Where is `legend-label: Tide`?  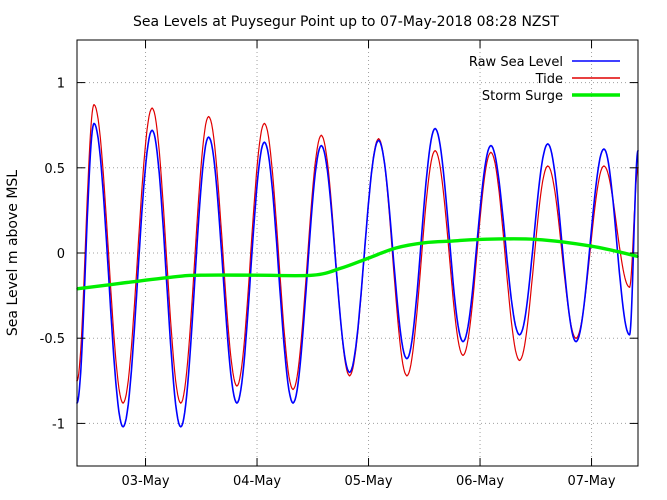
legend-label: Tide is located at coordinates (549, 79).